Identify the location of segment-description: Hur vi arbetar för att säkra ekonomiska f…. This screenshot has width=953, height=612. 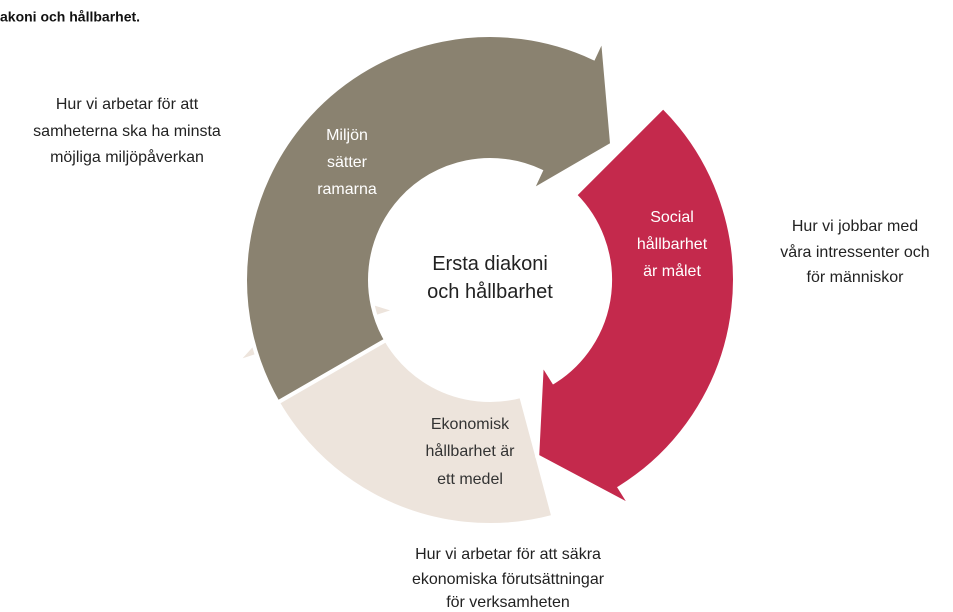
(508, 578).